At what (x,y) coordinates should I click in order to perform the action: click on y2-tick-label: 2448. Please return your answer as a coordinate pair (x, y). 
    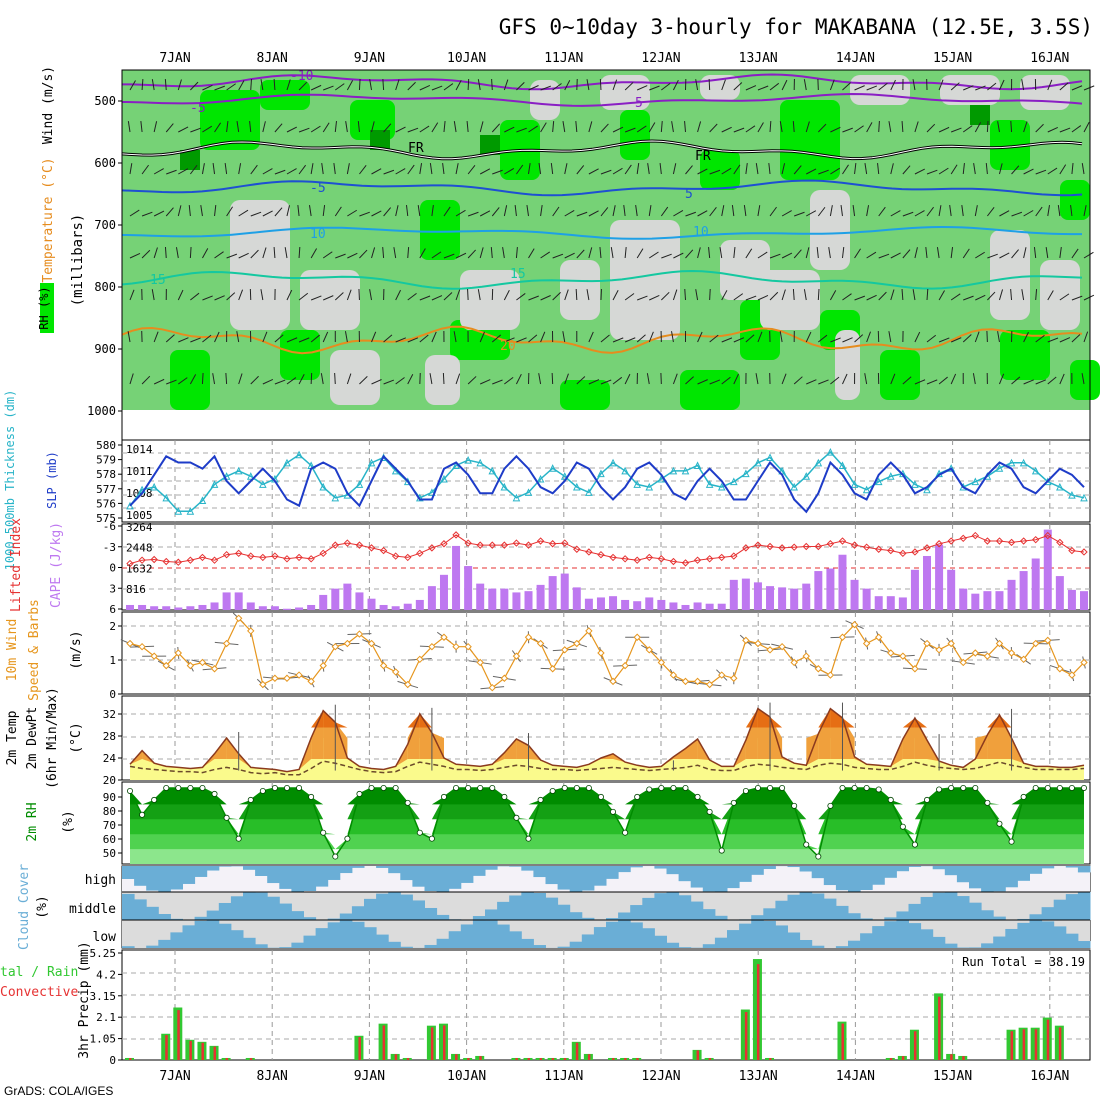
    Looking at the image, I should click on (139, 548).